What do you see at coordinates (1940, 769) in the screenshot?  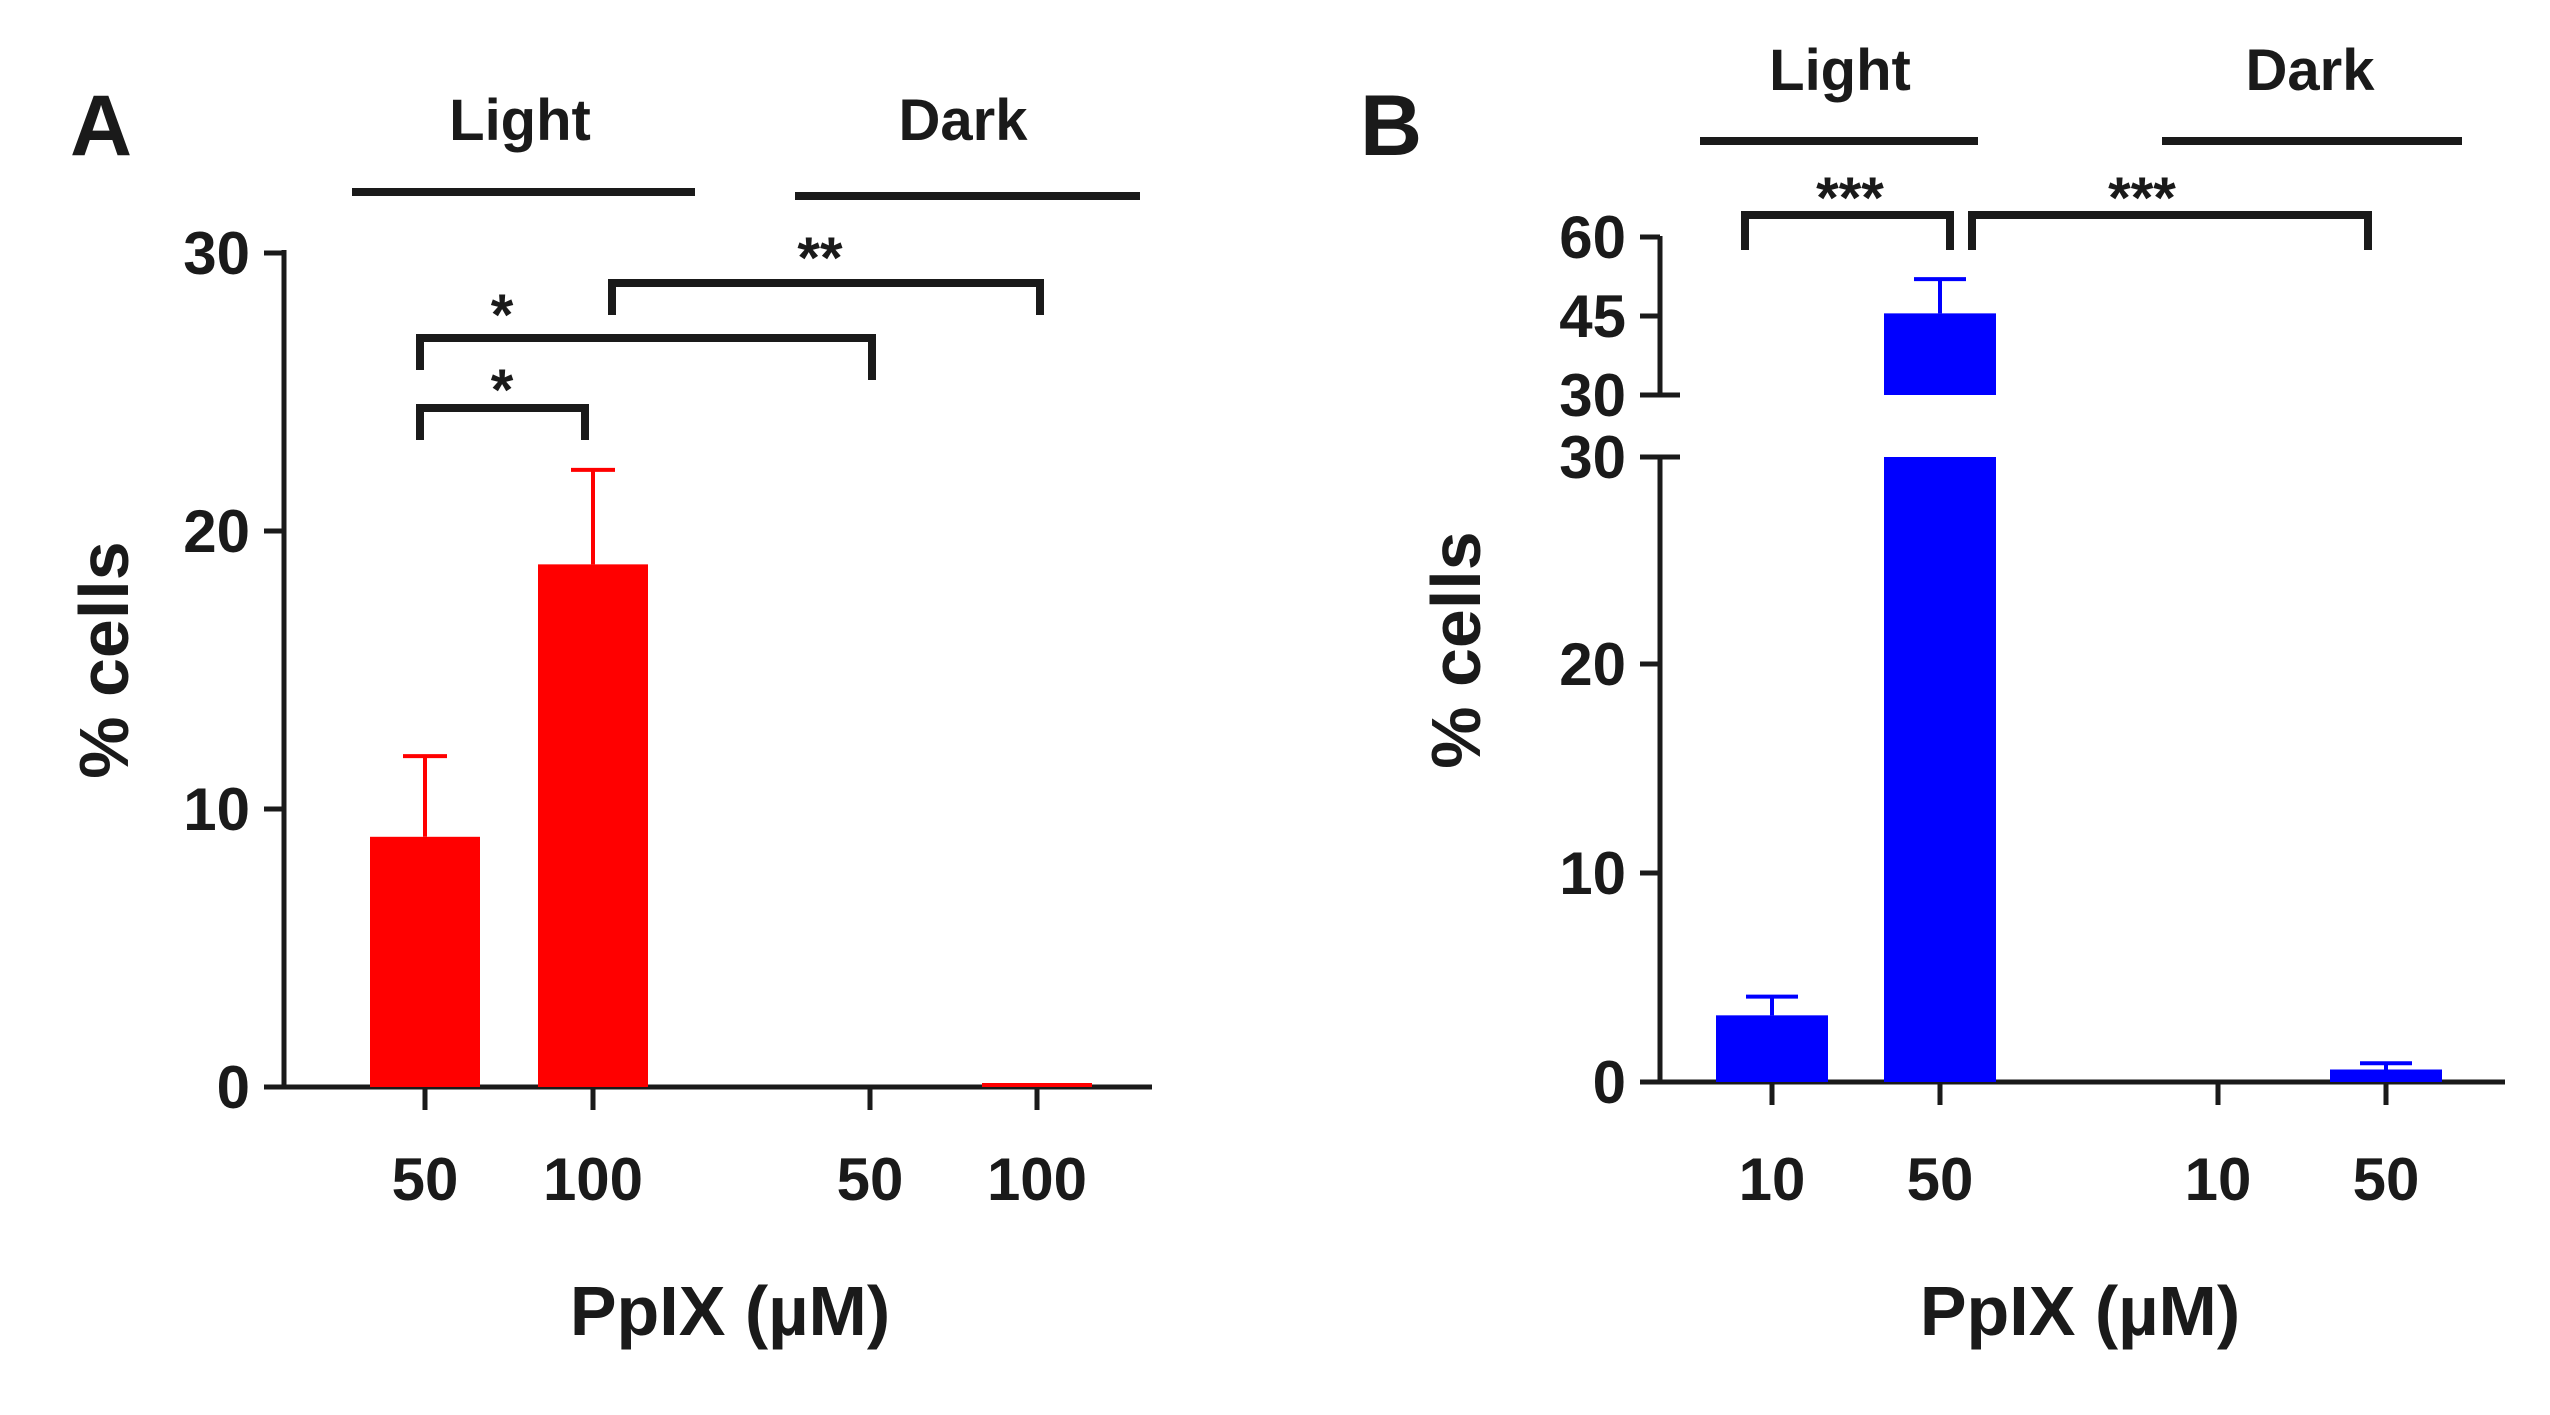 I see `panel-b-bar-light-50-lower` at bounding box center [1940, 769].